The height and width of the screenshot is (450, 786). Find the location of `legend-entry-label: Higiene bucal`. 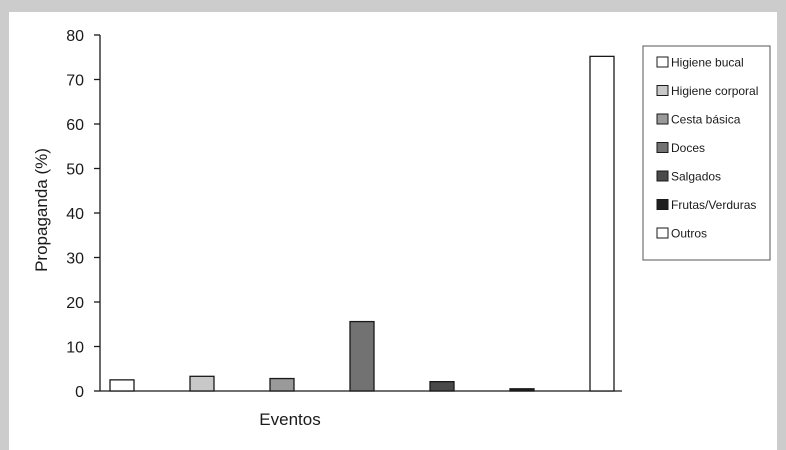

legend-entry-label: Higiene bucal is located at coordinates (707, 63).